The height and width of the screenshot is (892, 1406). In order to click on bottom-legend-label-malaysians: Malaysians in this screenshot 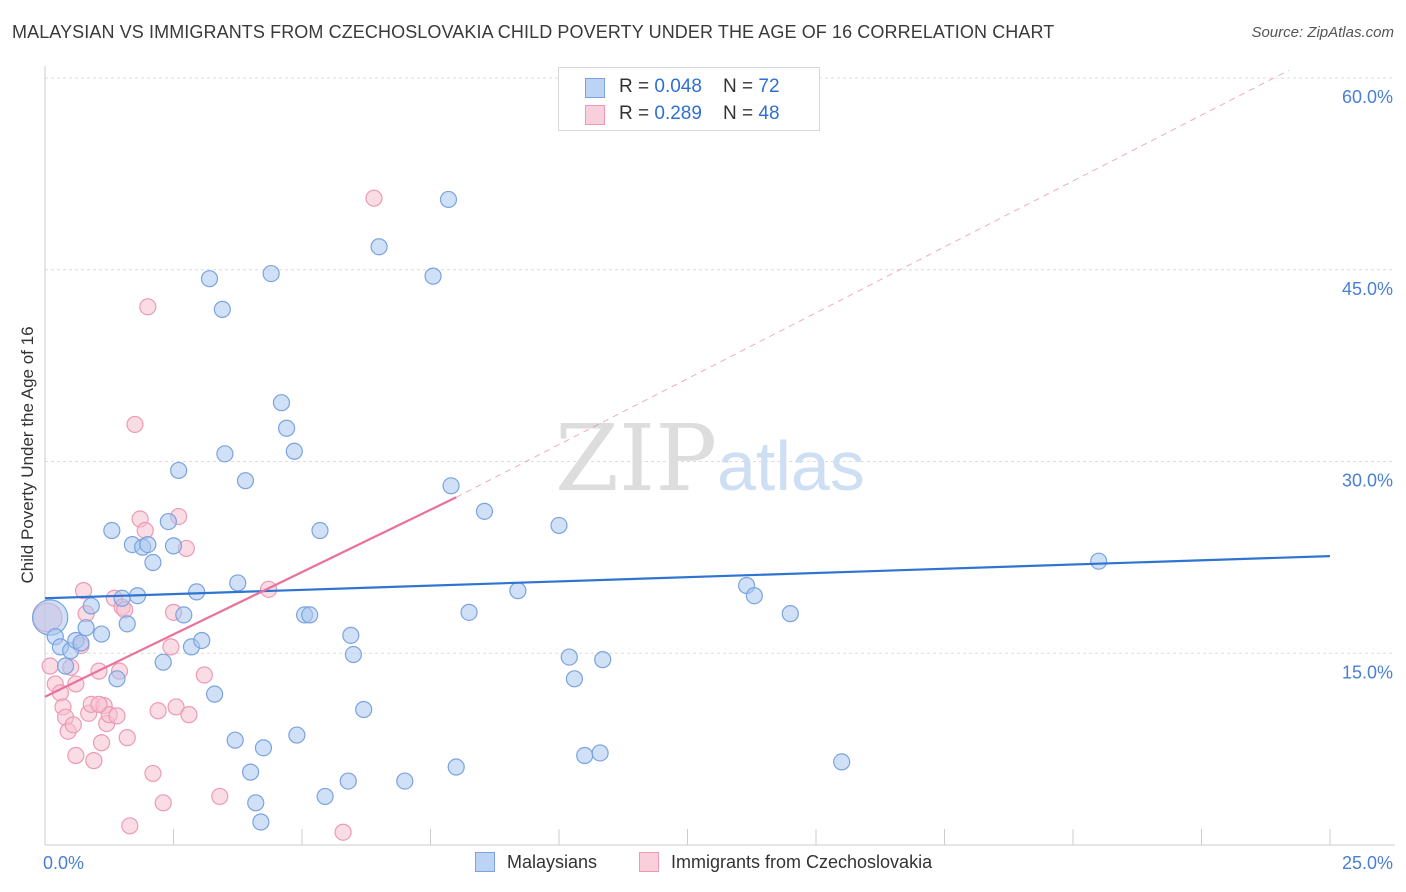, I will do `click(552, 862)`.